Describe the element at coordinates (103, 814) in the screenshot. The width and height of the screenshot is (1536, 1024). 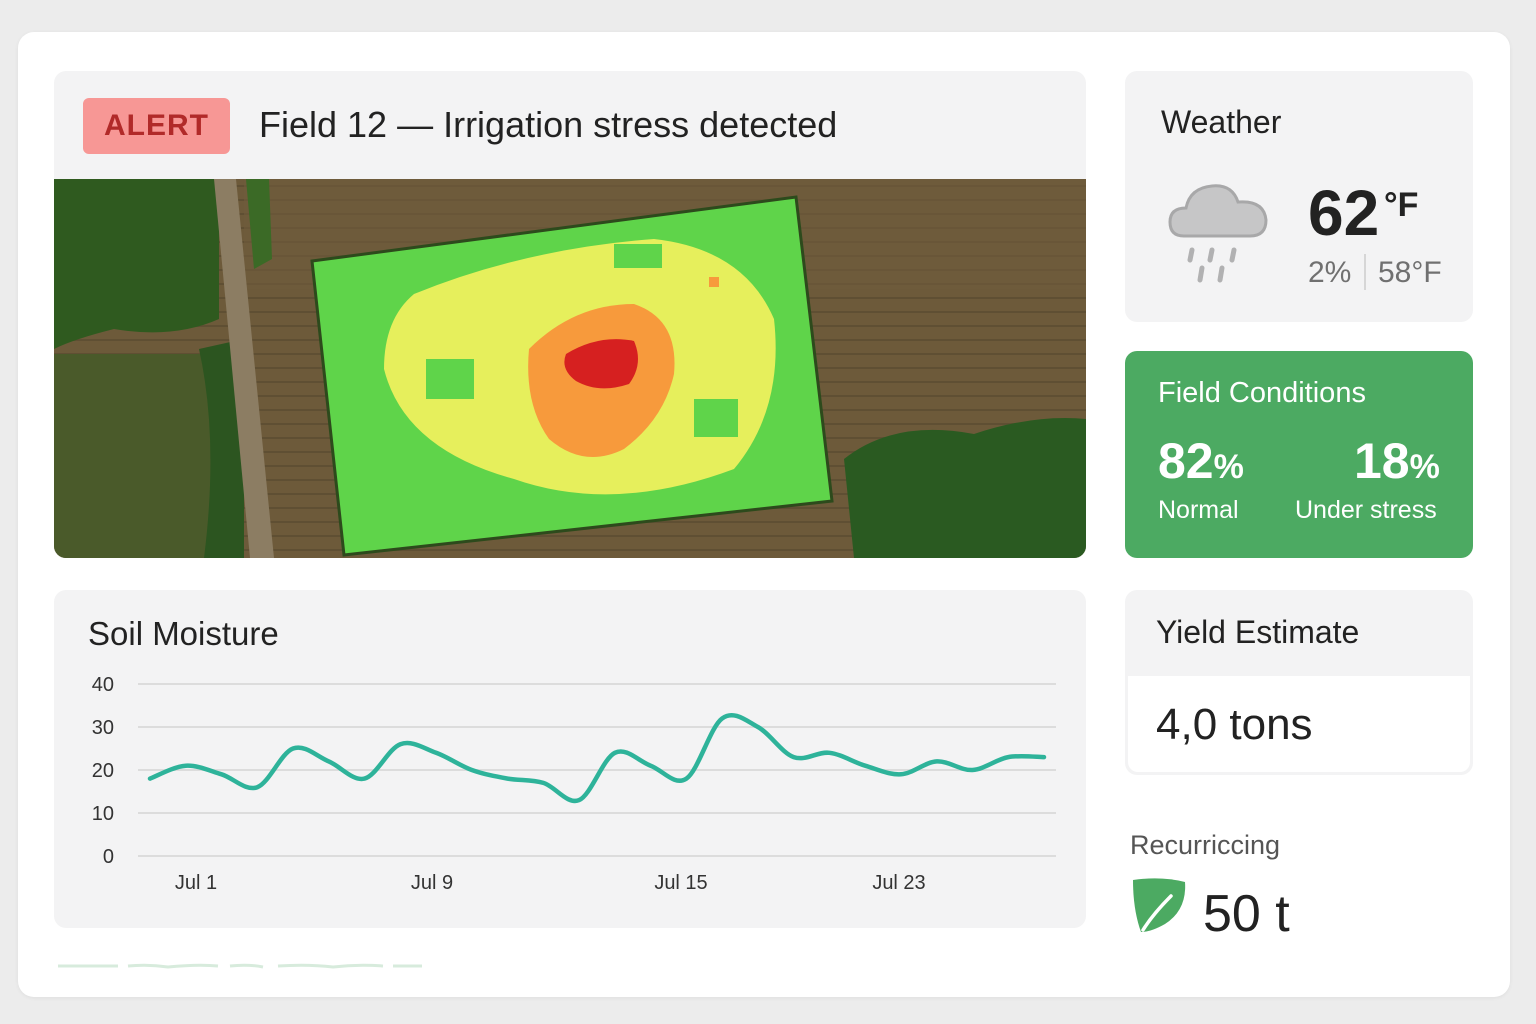
I see `y-tick-label: 10` at that location.